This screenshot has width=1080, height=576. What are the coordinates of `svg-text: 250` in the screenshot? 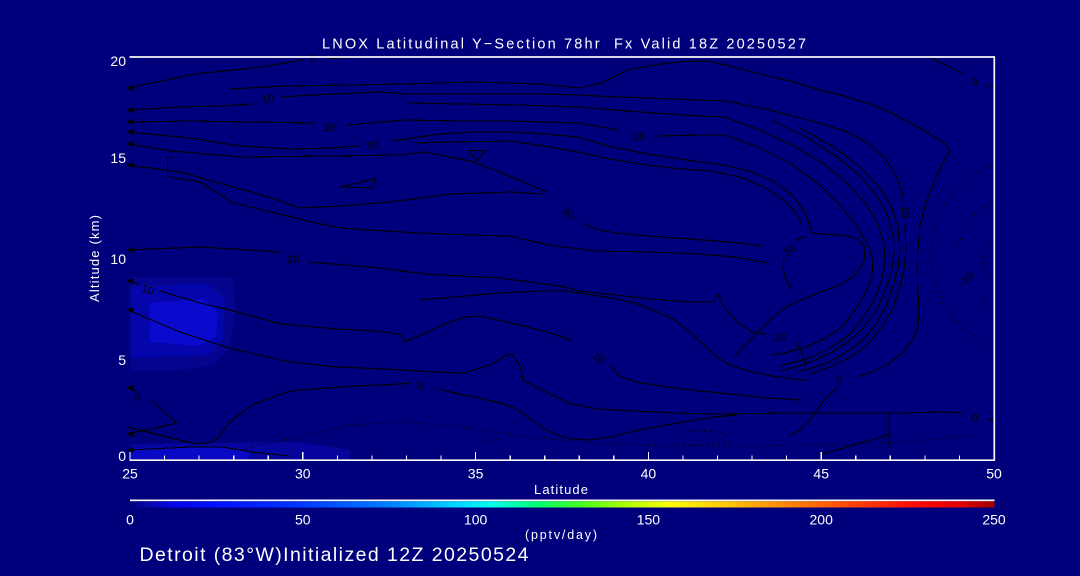 It's located at (994, 519).